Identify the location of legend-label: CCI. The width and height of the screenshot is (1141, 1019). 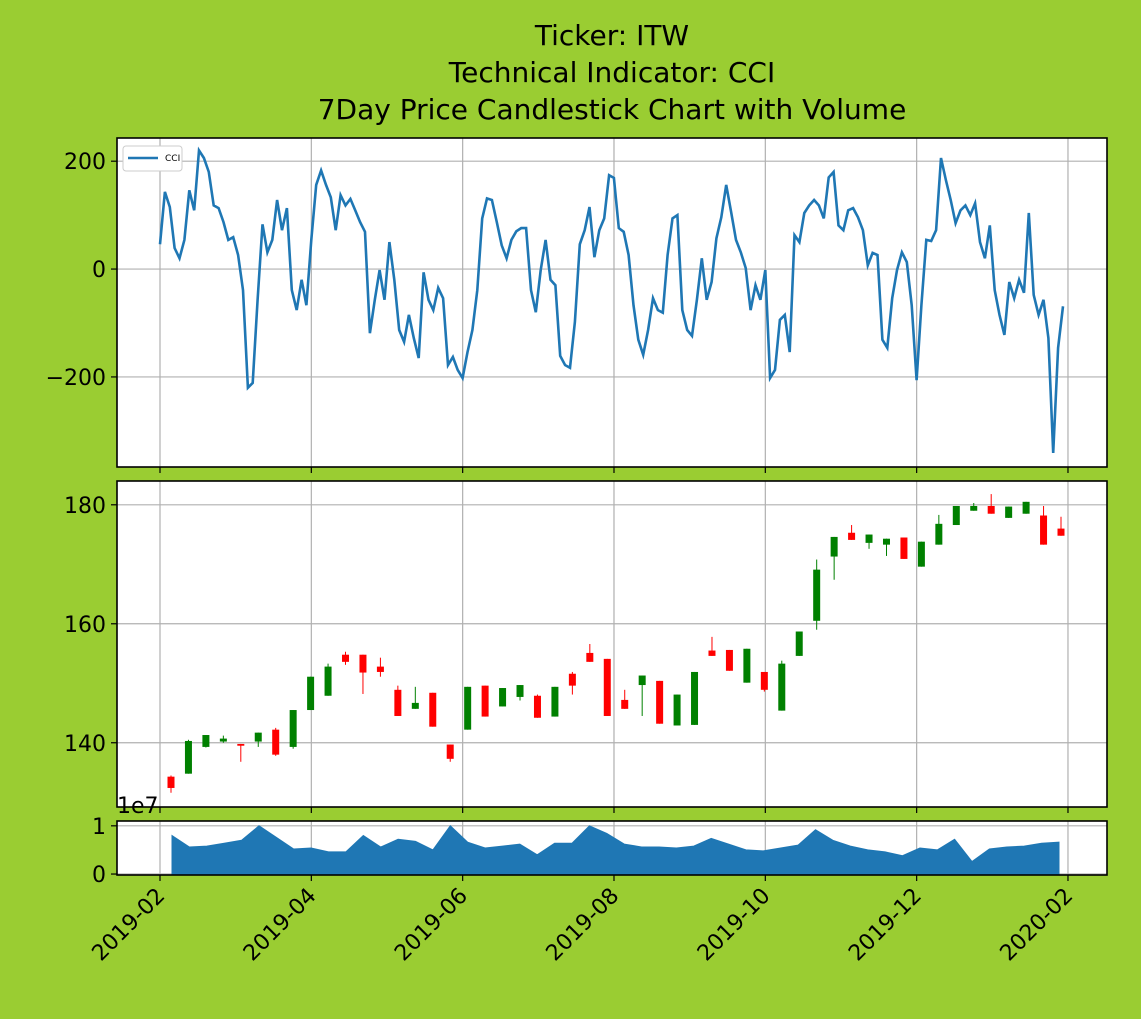
(172, 159).